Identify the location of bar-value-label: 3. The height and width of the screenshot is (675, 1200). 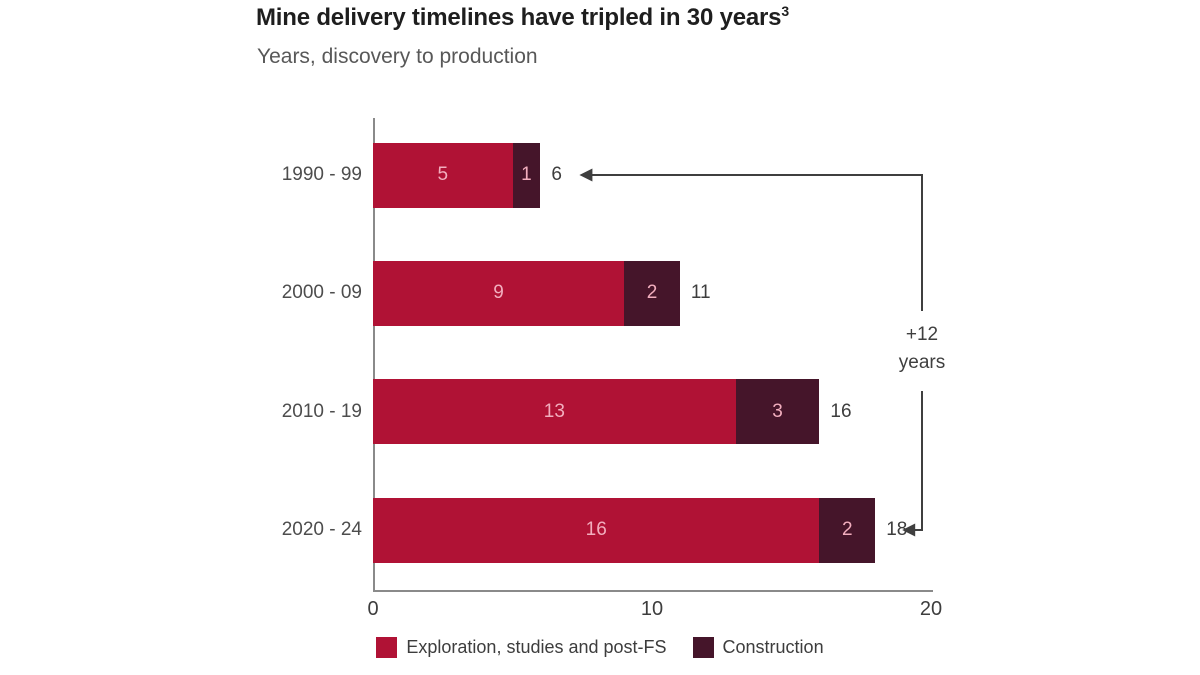
(777, 411).